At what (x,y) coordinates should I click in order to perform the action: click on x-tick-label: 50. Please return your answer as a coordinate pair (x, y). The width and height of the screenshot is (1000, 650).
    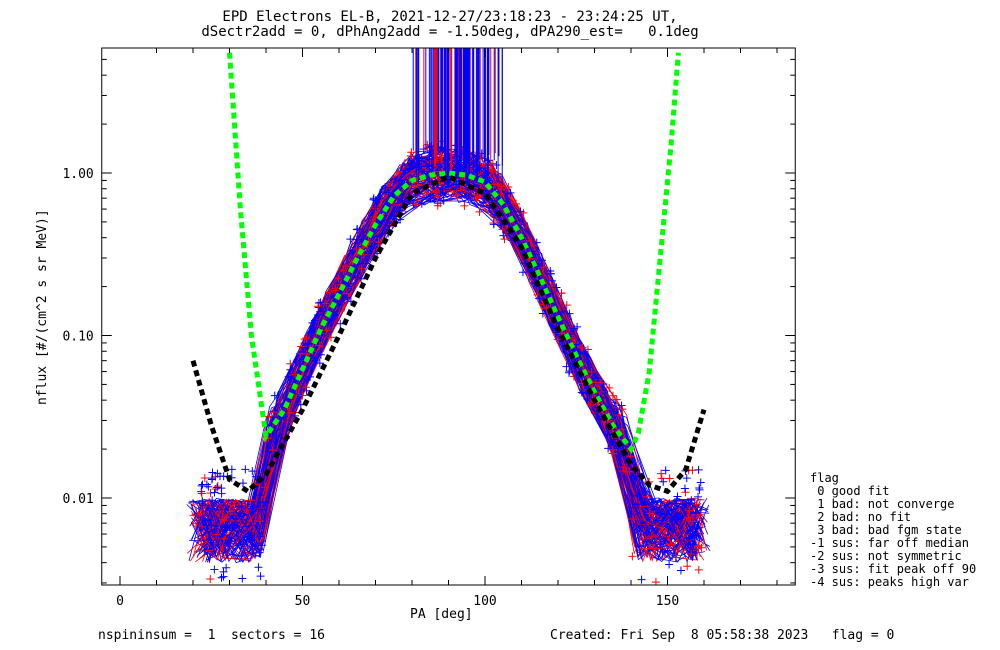
    Looking at the image, I should click on (303, 601).